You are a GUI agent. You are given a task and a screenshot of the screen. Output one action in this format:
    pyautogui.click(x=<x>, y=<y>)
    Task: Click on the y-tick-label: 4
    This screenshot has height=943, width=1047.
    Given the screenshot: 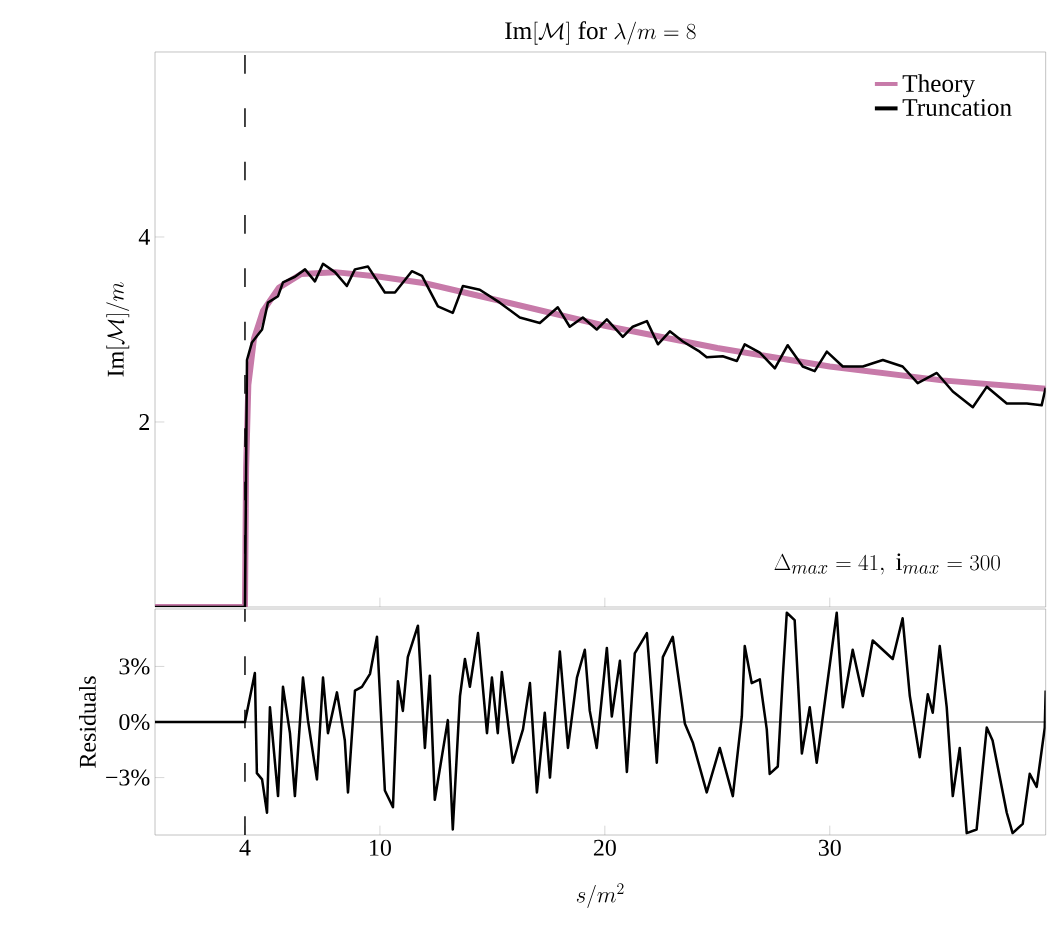 What is the action you would take?
    pyautogui.click(x=144, y=237)
    